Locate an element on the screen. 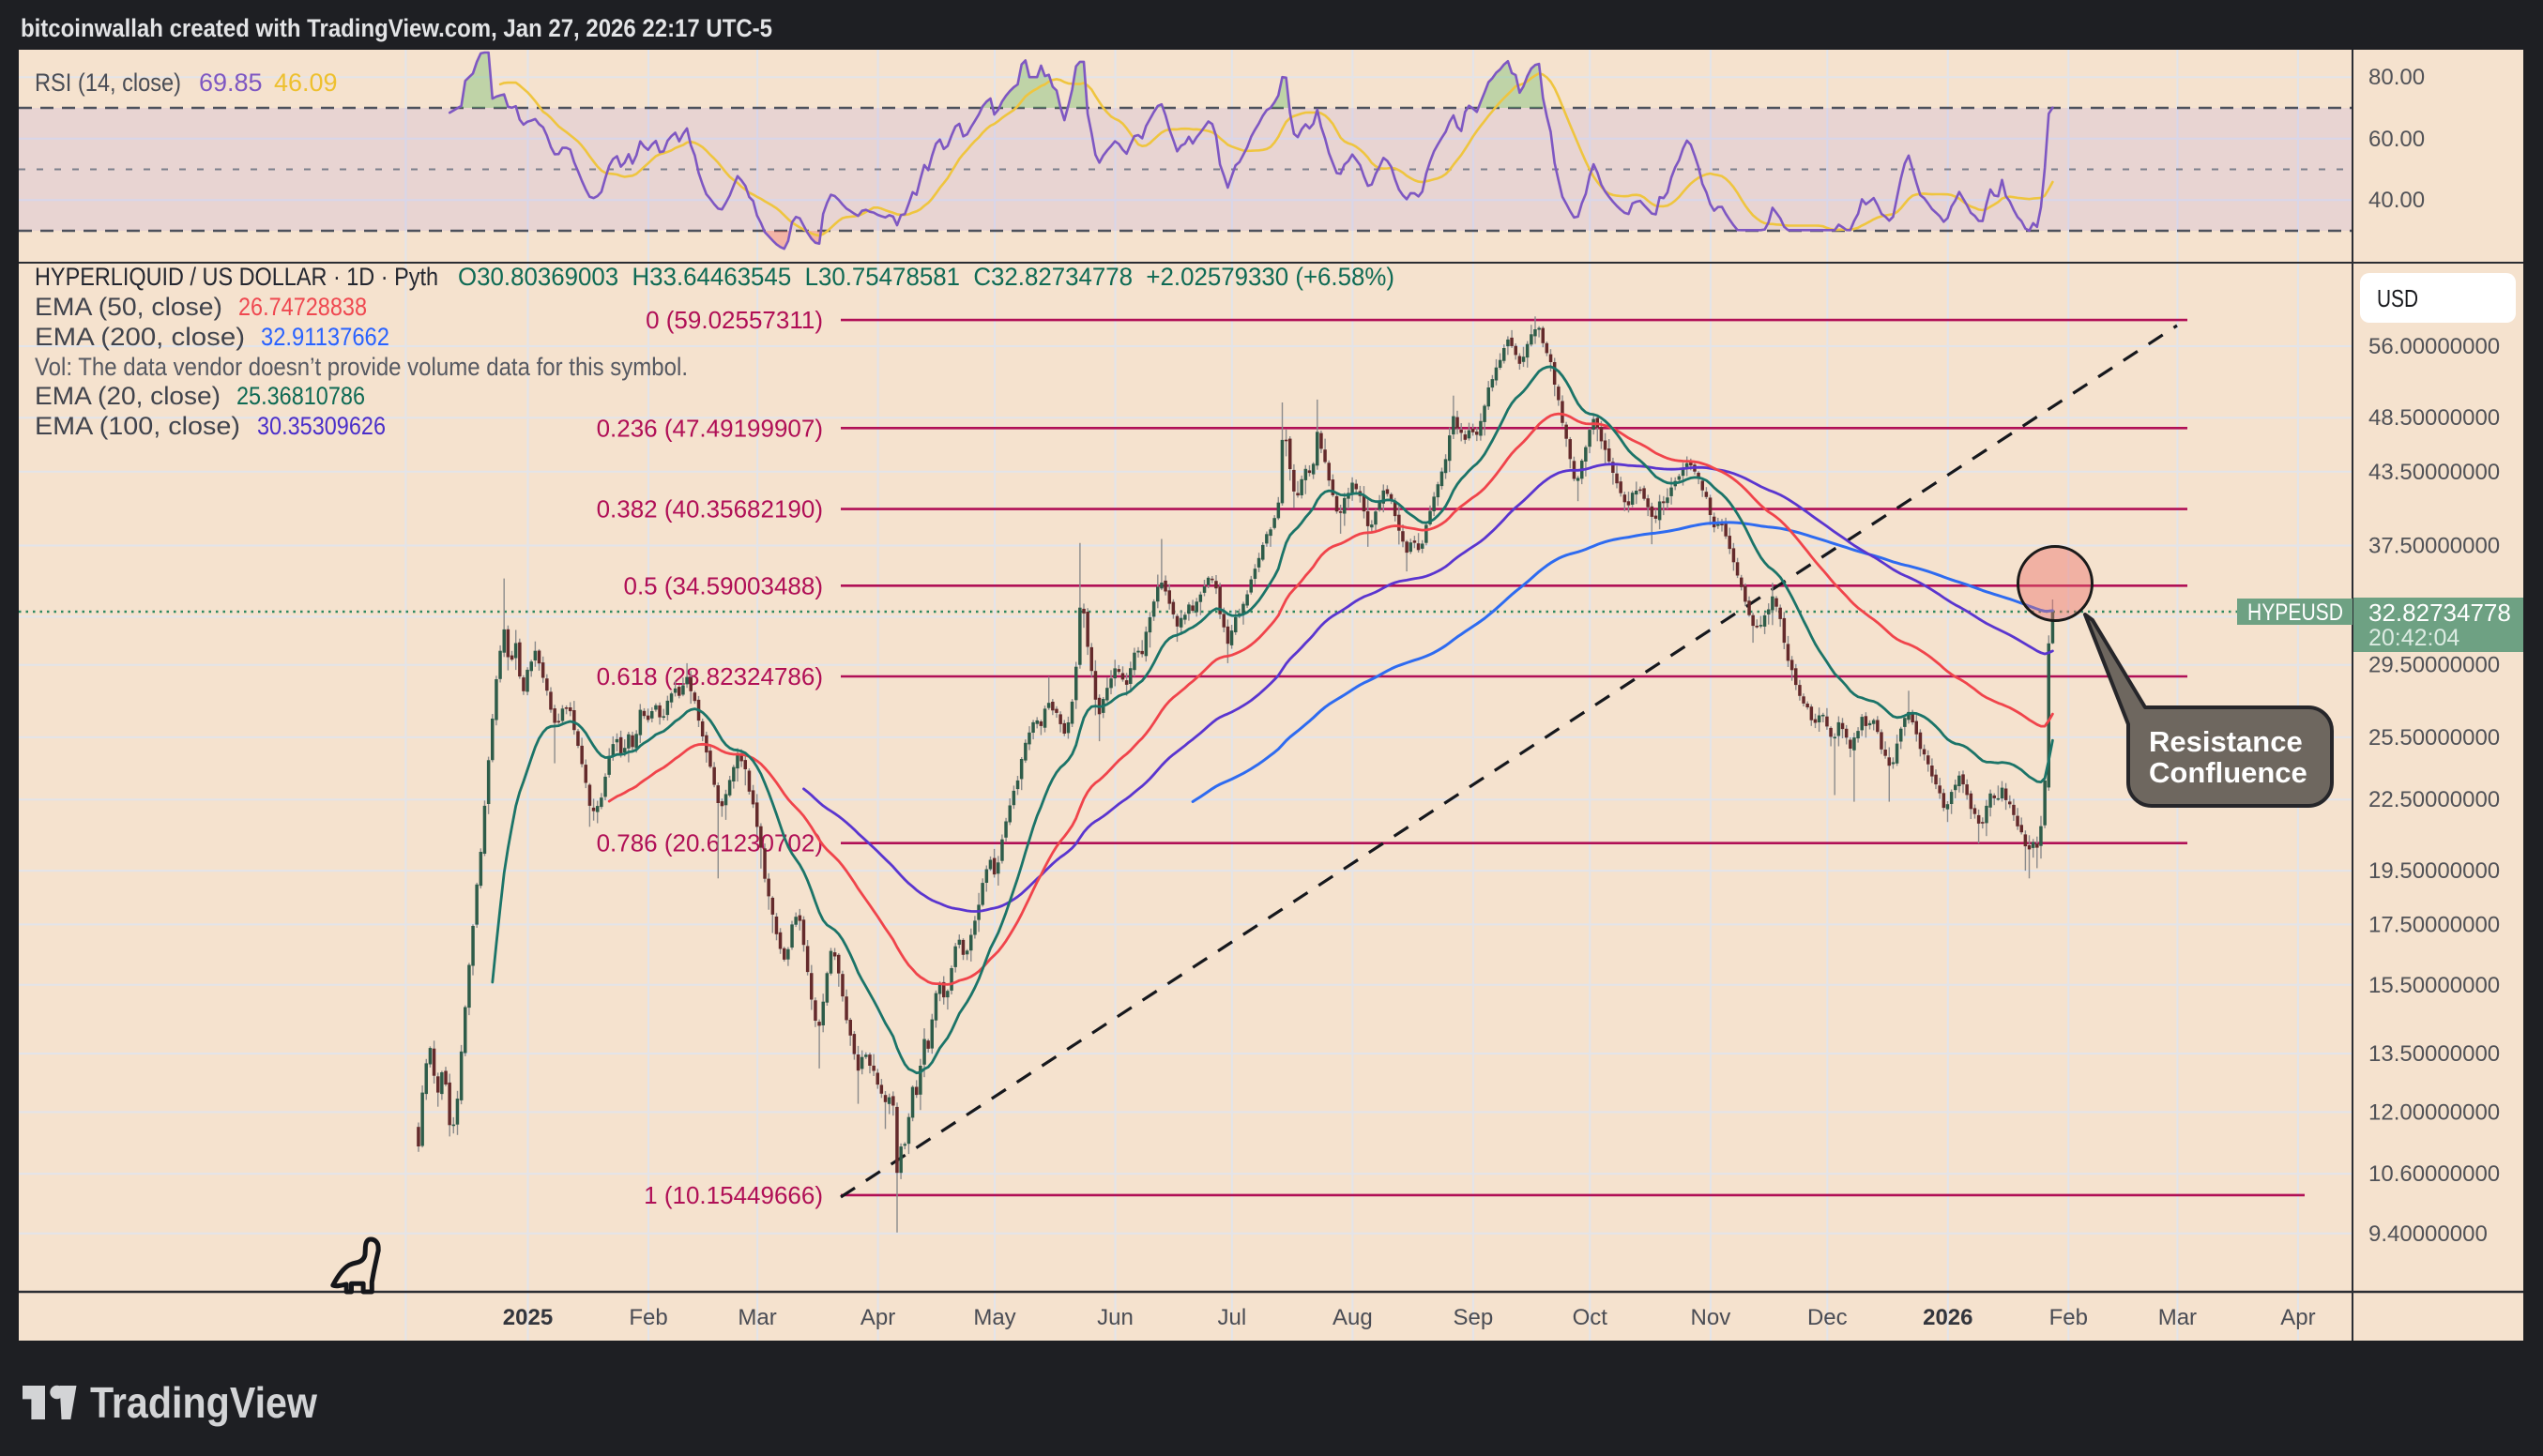  svg-text: Jun is located at coordinates (1115, 1317).